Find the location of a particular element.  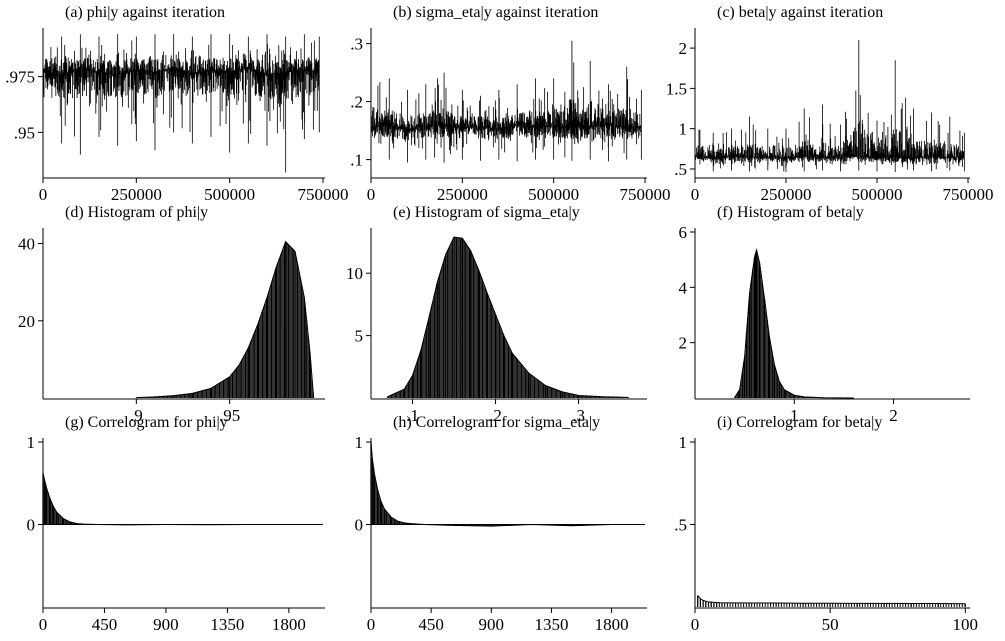

panel-title: (i) Correlogram for beta|y is located at coordinates (799, 422).